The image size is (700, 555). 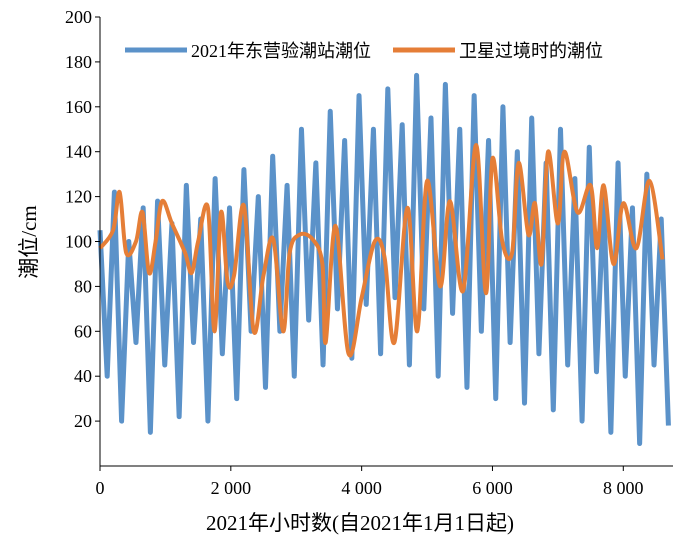 I want to click on y-tick-label: 100, so click(x=78, y=242).